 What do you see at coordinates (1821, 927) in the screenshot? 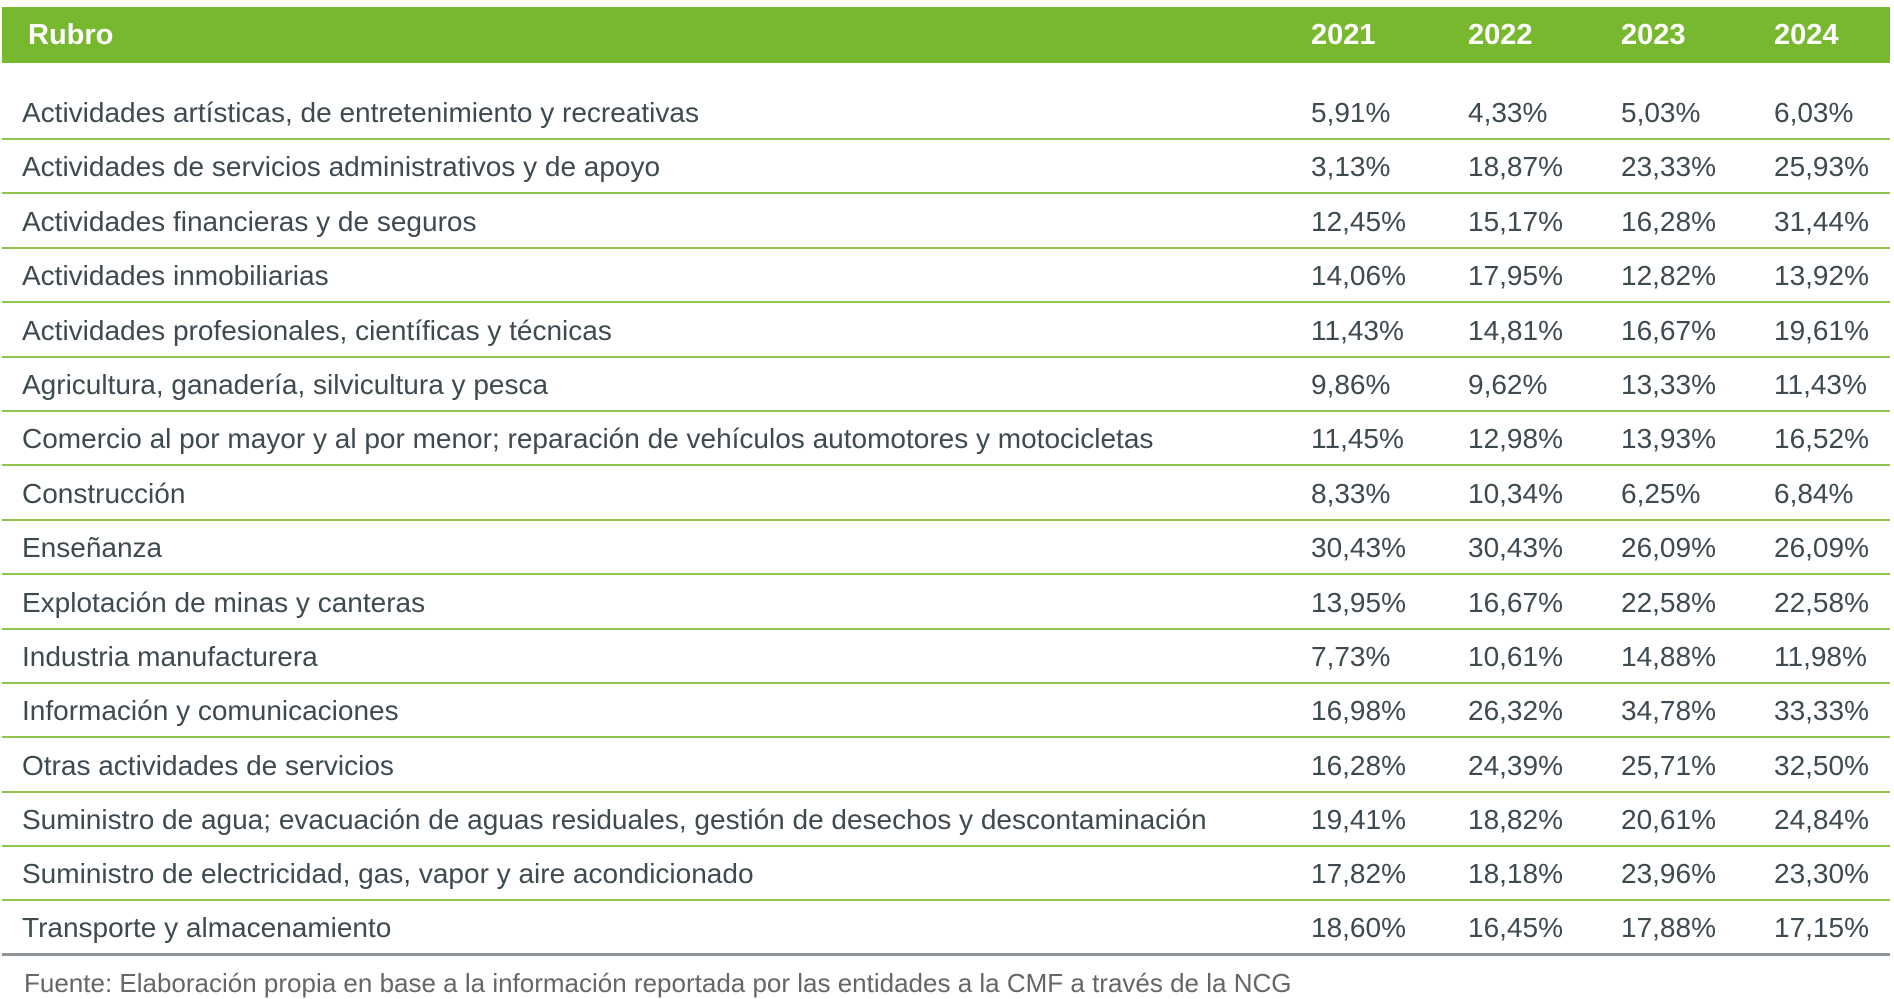
I see `value-cell: 17,15%` at bounding box center [1821, 927].